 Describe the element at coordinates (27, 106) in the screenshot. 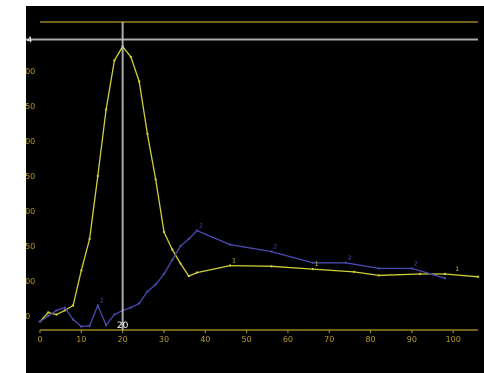

I see `y-tick-label: 350` at that location.